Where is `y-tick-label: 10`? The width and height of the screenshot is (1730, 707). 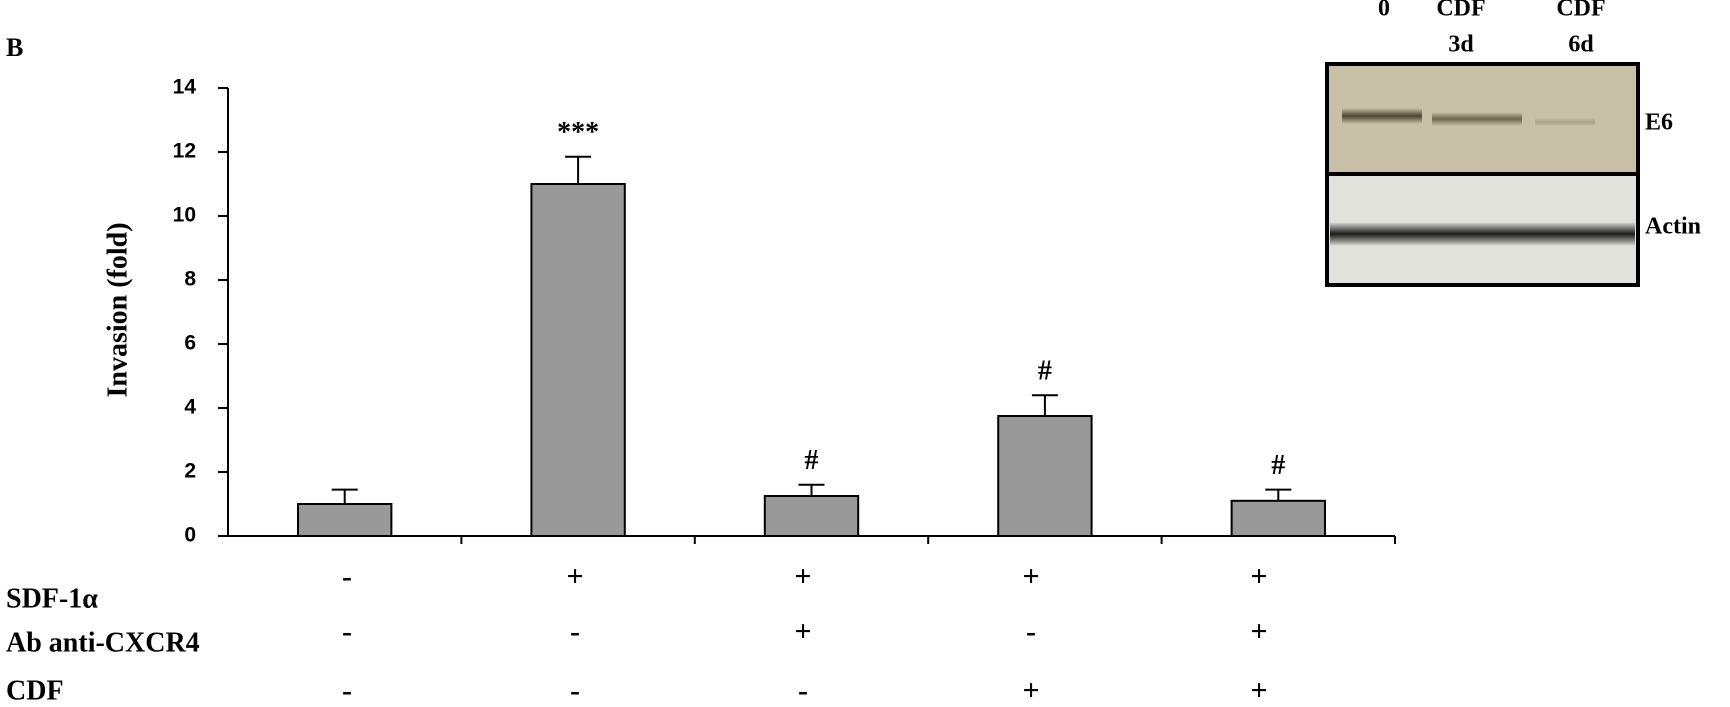 y-tick-label: 10 is located at coordinates (184, 215).